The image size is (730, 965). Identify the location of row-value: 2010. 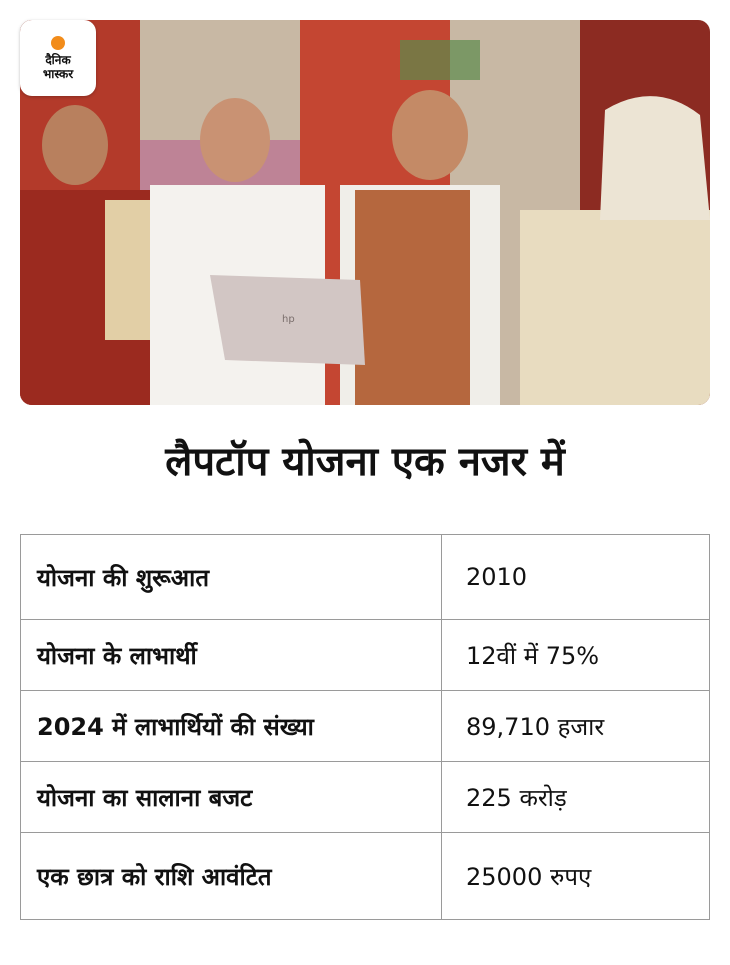
(575, 577).